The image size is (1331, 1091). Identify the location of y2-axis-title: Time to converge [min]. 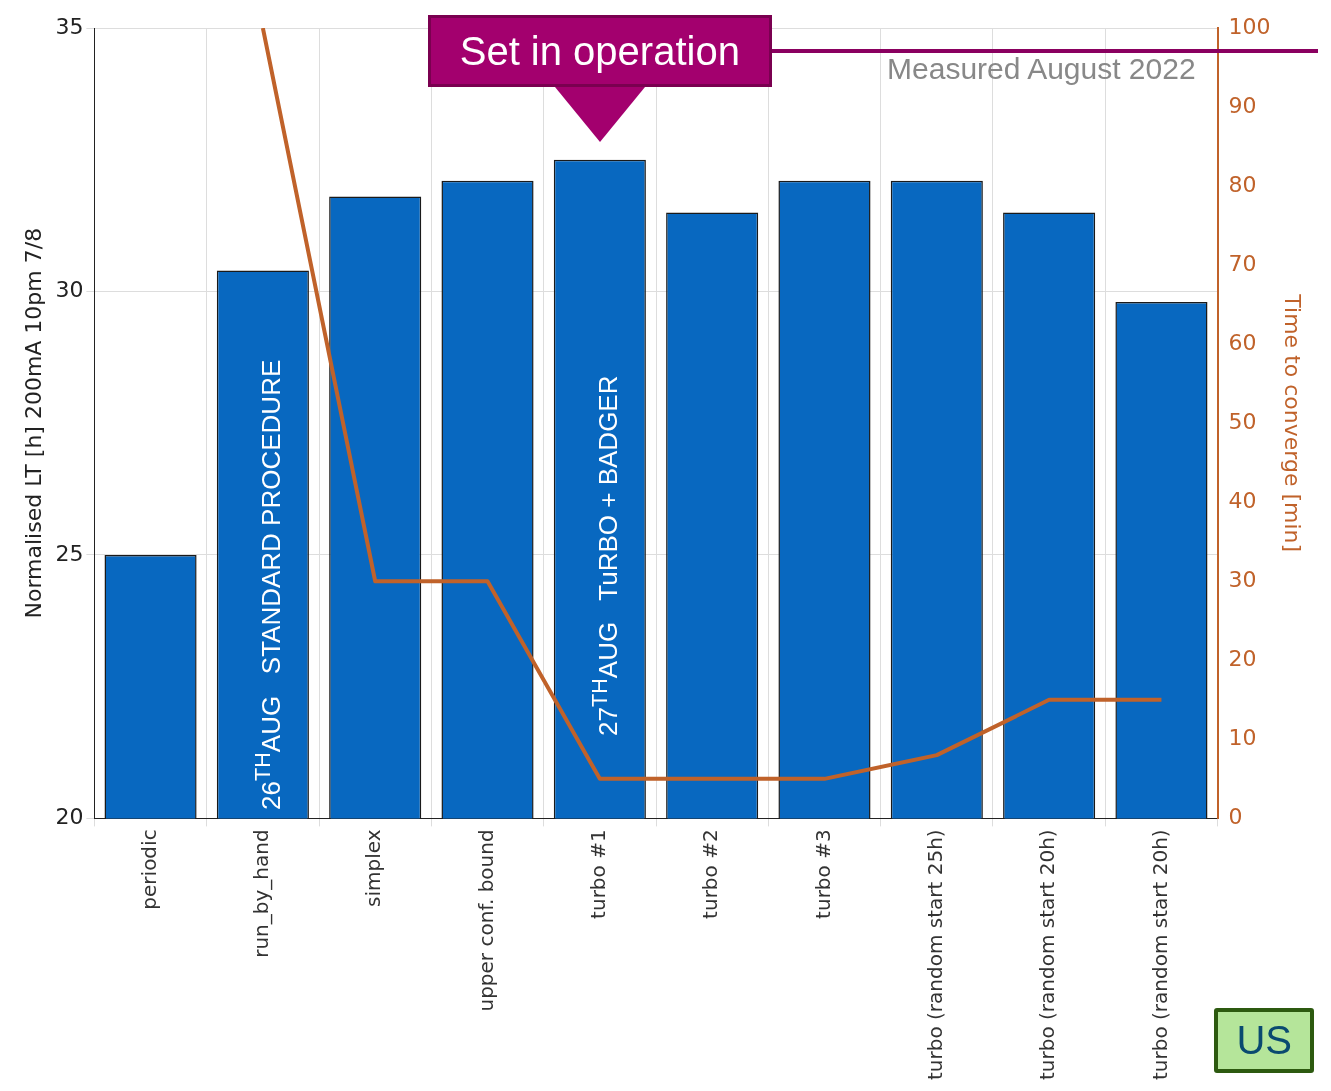
(1293, 423).